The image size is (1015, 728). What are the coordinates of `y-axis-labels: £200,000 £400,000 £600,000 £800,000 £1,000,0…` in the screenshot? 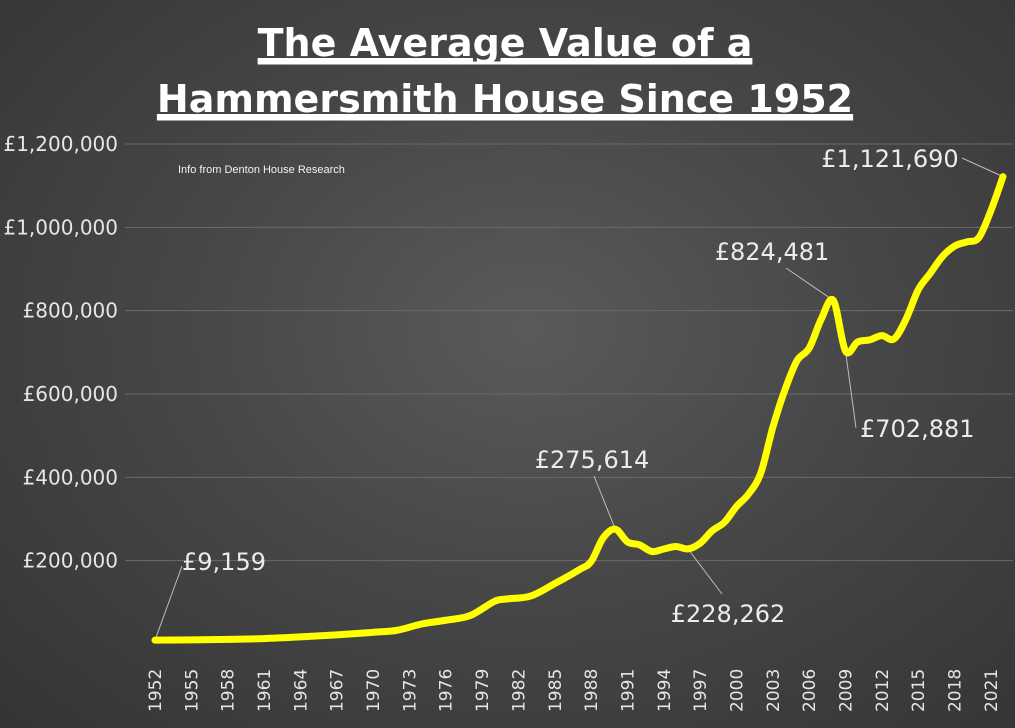 It's located at (60, 352).